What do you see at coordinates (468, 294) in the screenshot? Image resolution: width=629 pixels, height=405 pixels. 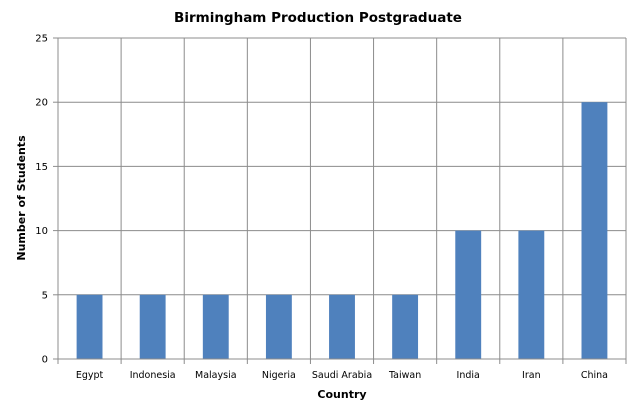 I see `bar-india` at bounding box center [468, 294].